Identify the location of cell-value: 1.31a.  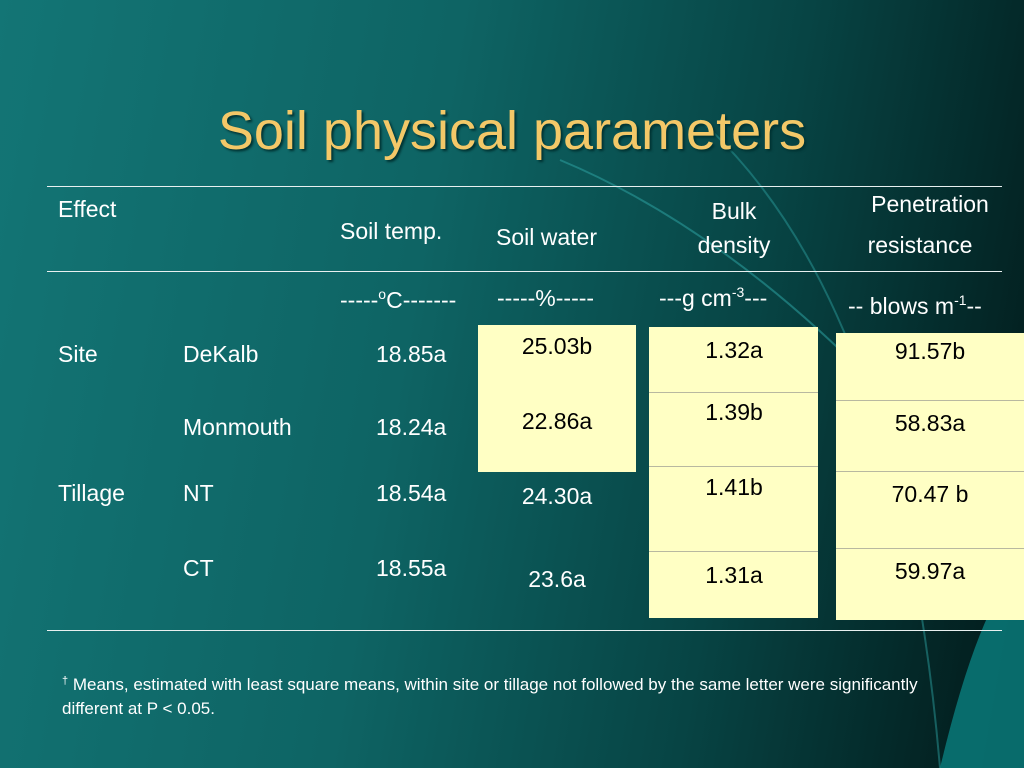
(734, 575).